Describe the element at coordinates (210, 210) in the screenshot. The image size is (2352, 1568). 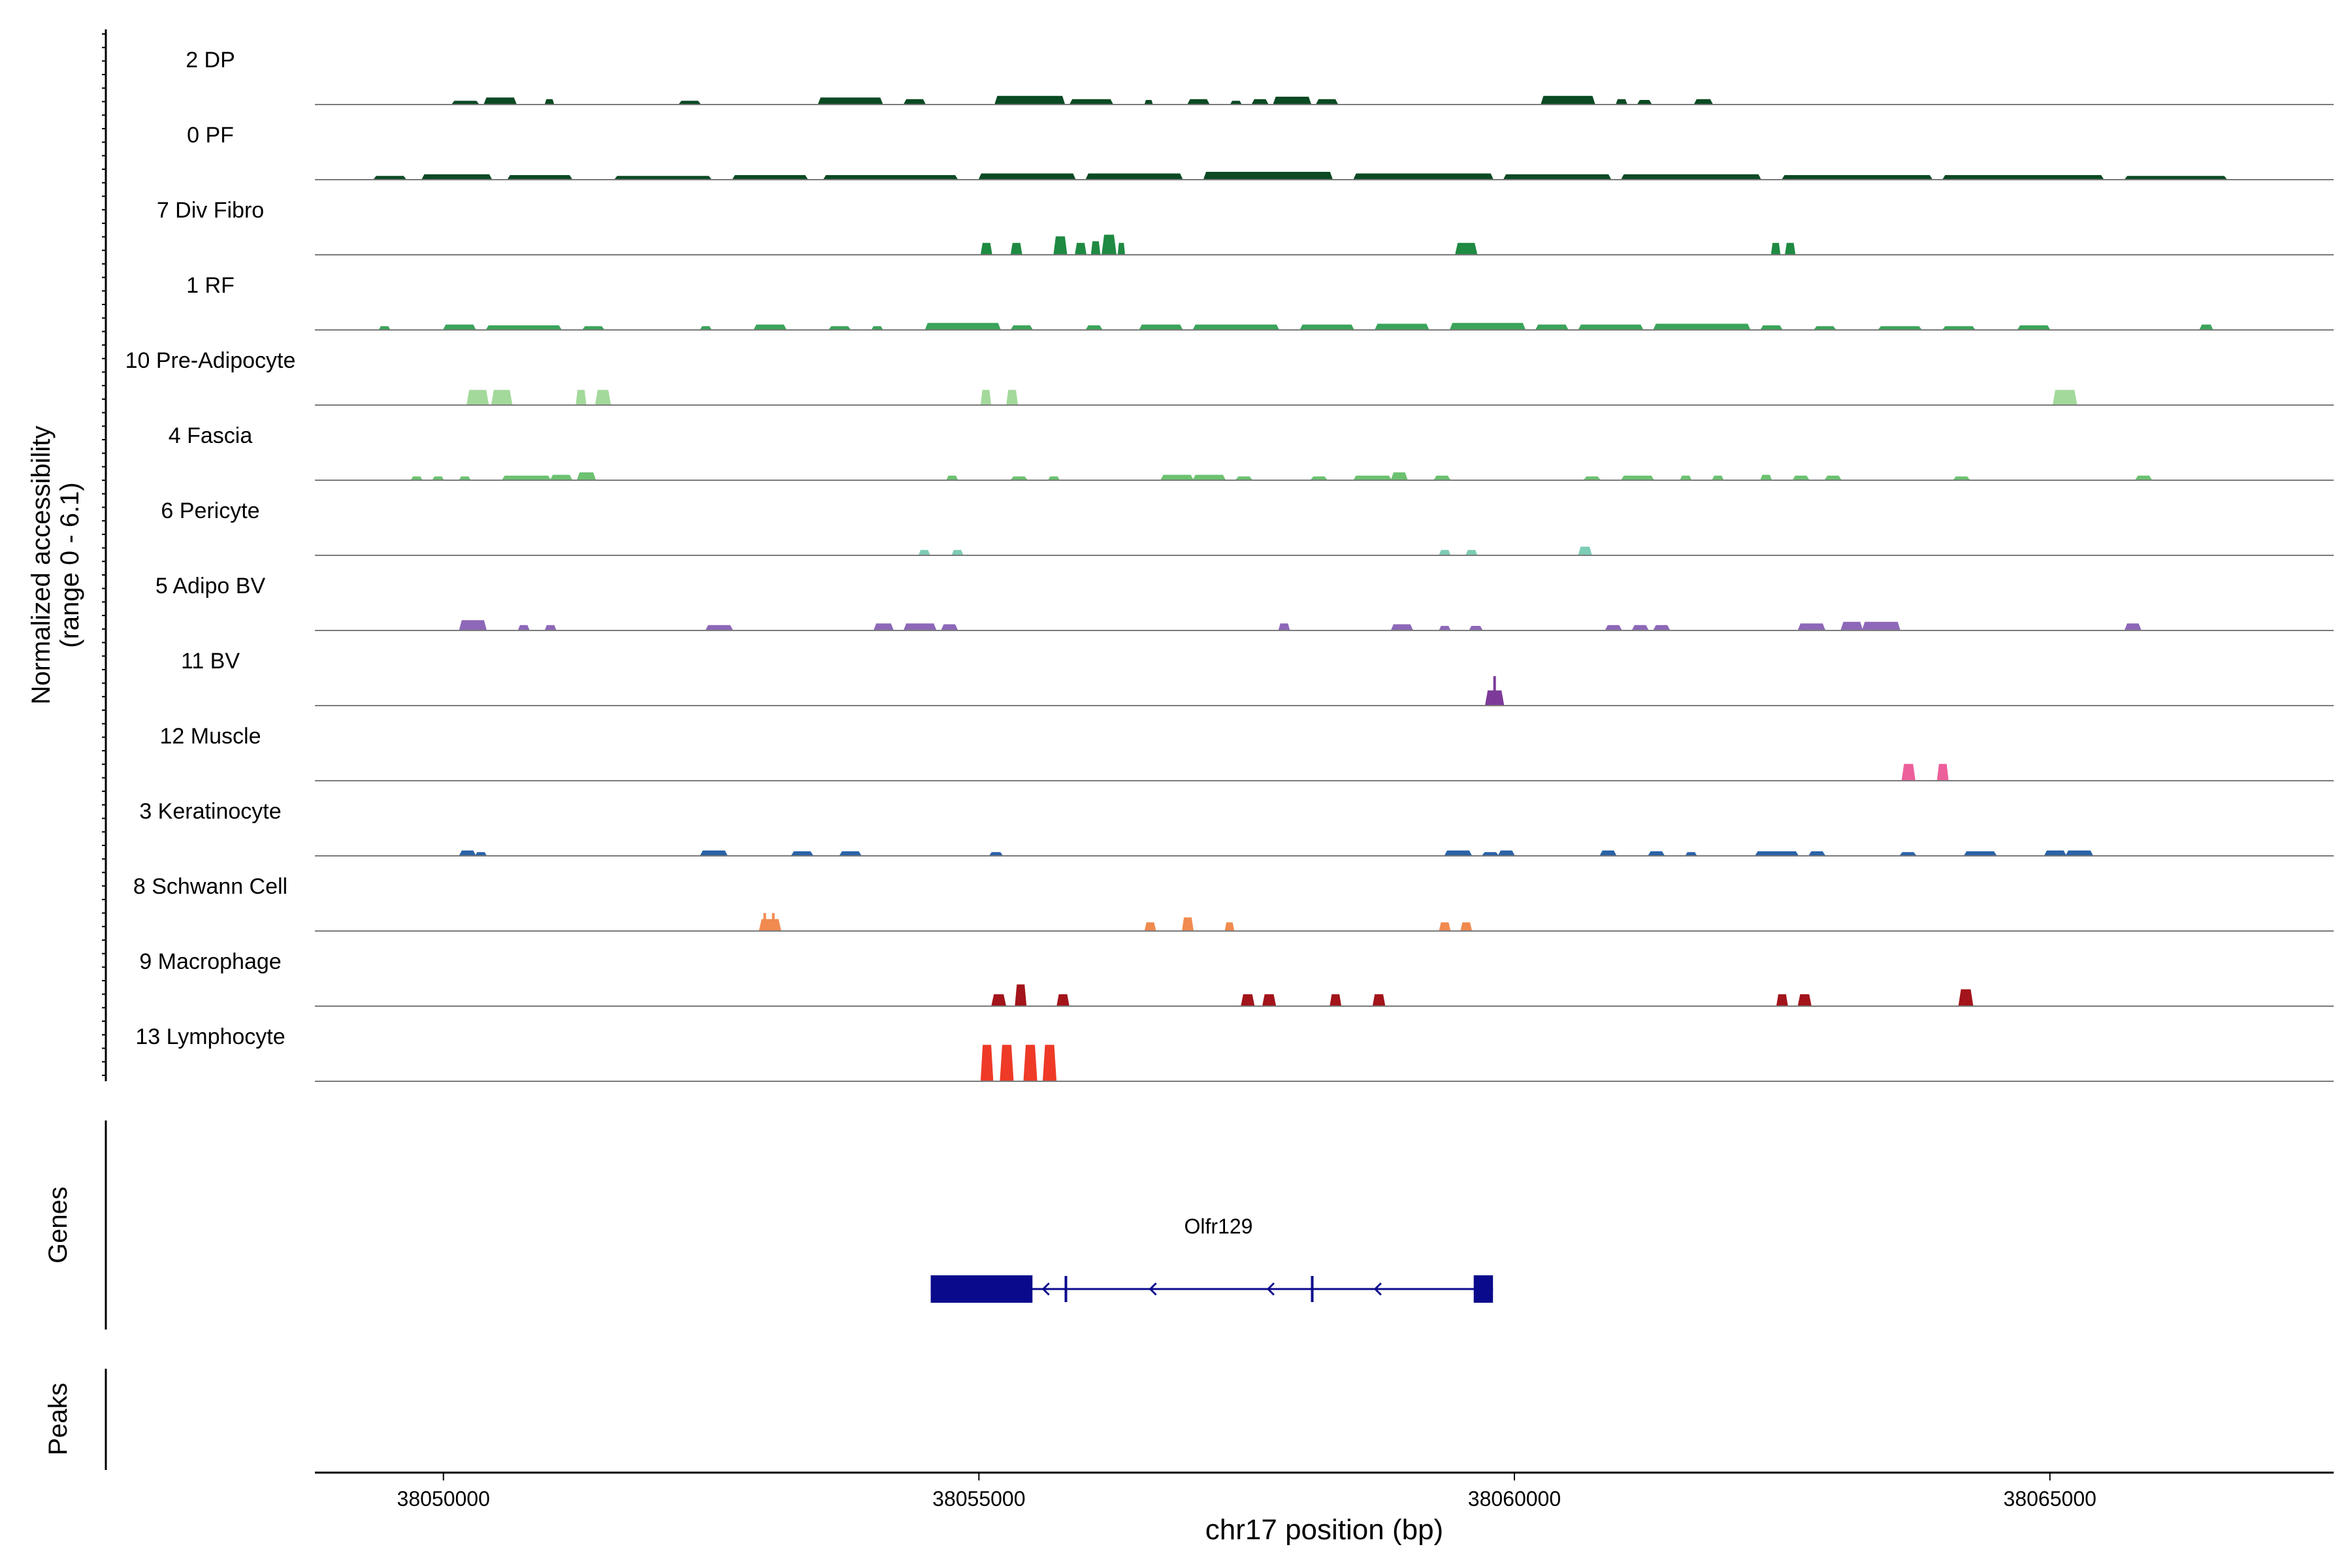
I see `track-label: 7 Div Fibro` at that location.